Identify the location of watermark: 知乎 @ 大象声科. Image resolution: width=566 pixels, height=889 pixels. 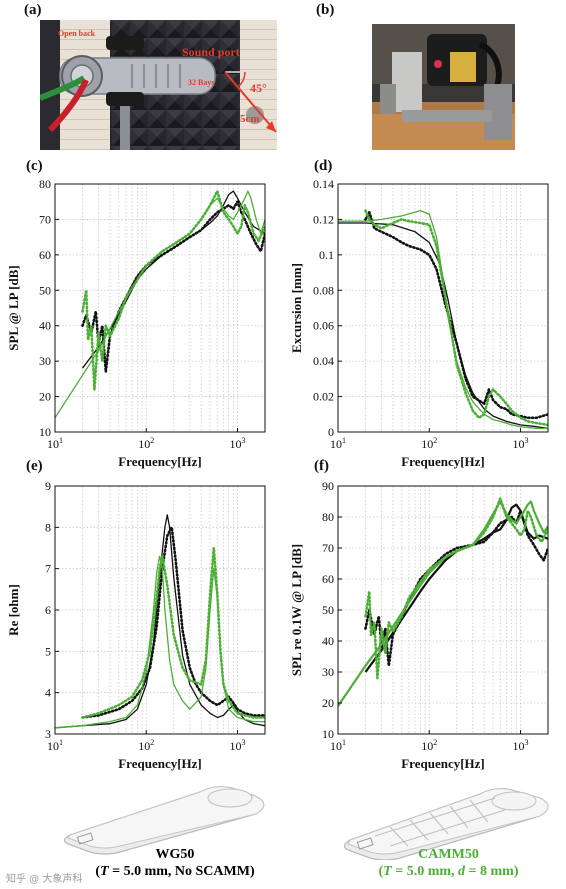
(44, 879).